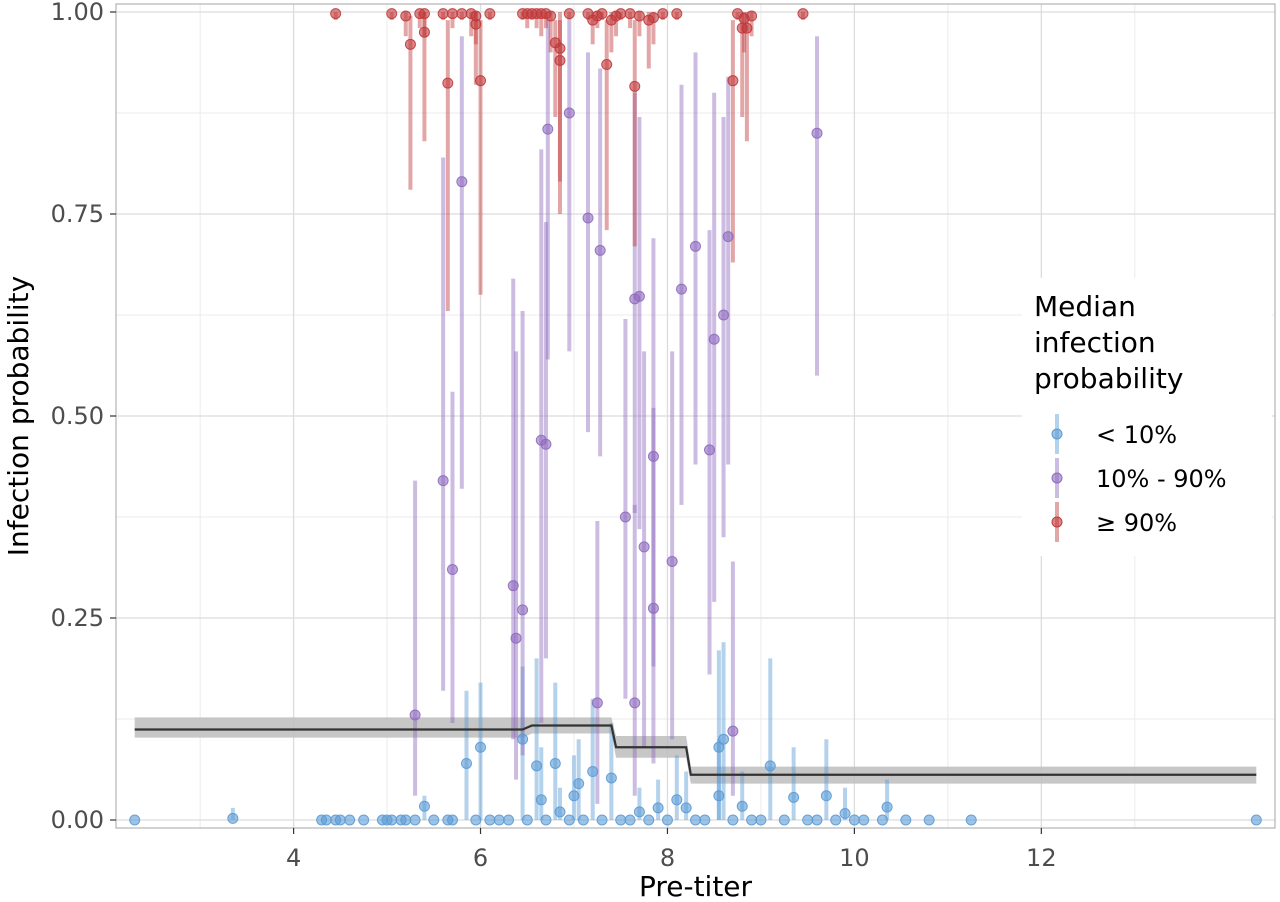  Describe the element at coordinates (77, 214) in the screenshot. I see `y-tick-label: 0.75` at that location.